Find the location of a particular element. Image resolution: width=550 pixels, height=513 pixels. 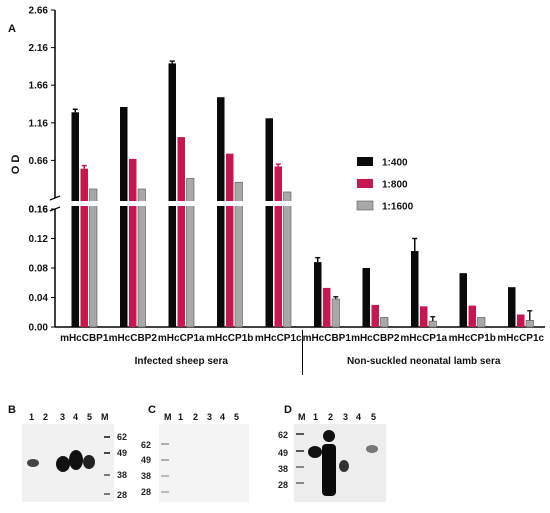

blot-c-lane: M is located at coordinates (168, 417).